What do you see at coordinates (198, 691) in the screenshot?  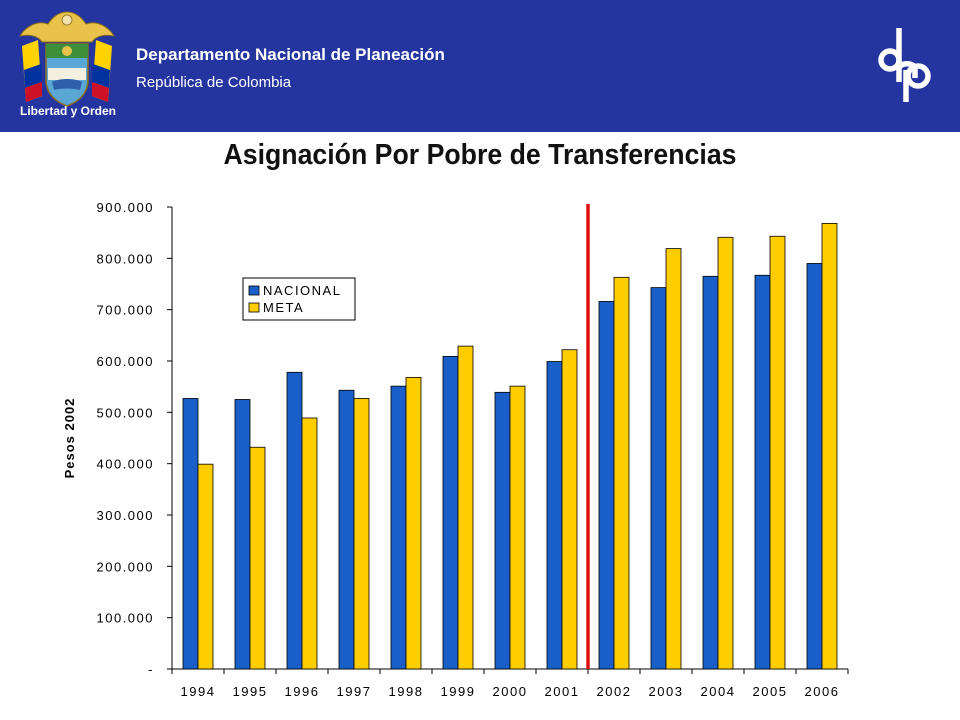 I see `x-tick-label: 1994` at bounding box center [198, 691].